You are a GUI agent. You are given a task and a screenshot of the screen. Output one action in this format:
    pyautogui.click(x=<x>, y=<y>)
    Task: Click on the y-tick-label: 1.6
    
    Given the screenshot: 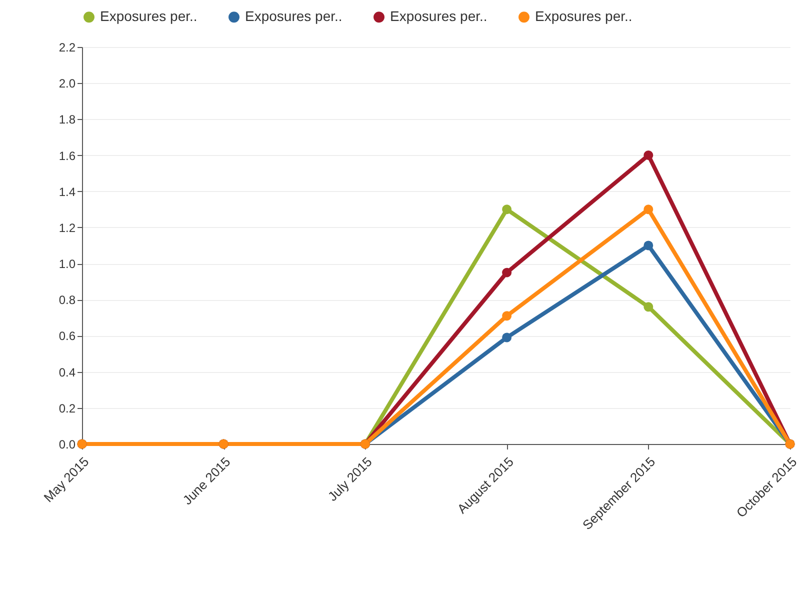 What is the action you would take?
    pyautogui.click(x=67, y=155)
    